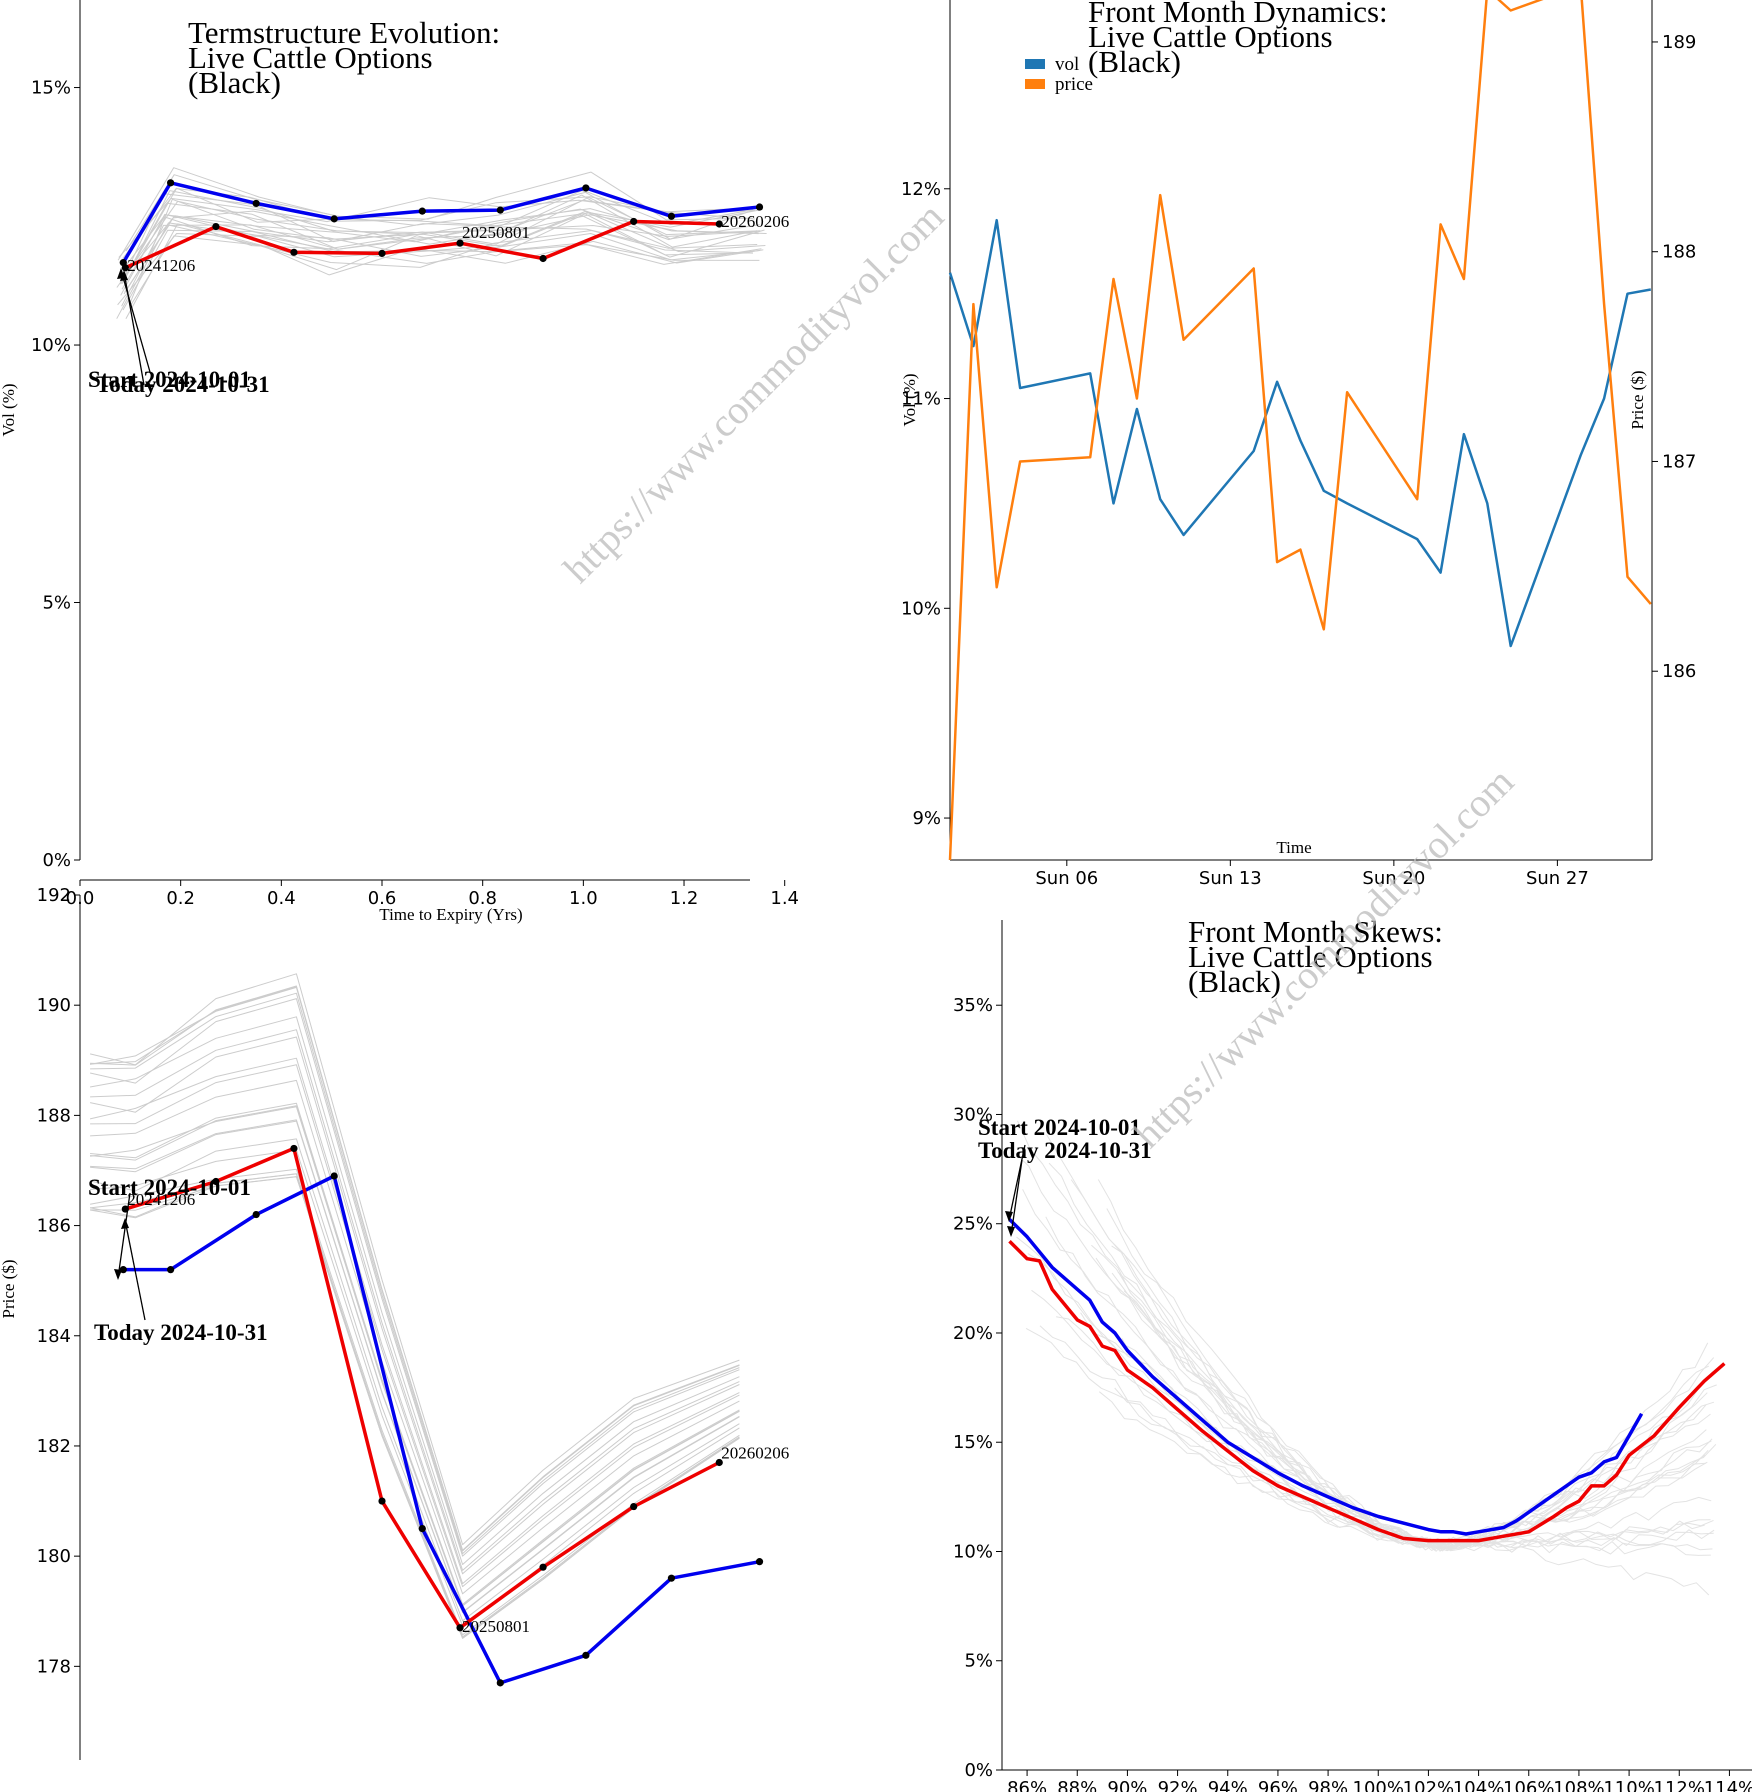 Image resolution: width=1752 pixels, height=1792 pixels. Describe the element at coordinates (973, 1224) in the screenshot. I see `y-tick-label: 25%` at that location.